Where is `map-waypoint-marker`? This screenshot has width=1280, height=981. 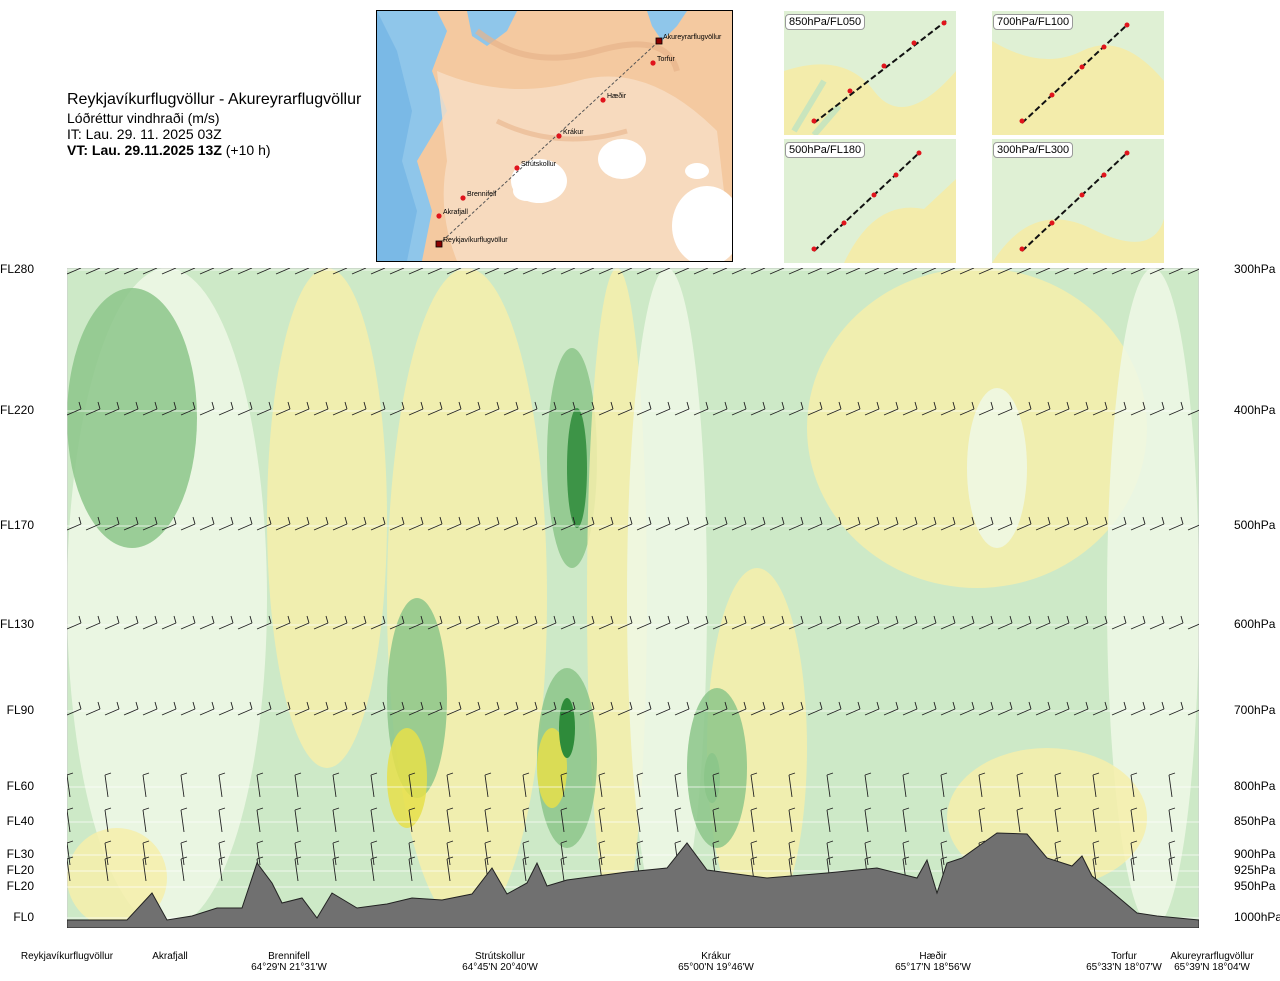 map-waypoint-marker is located at coordinates (603, 100).